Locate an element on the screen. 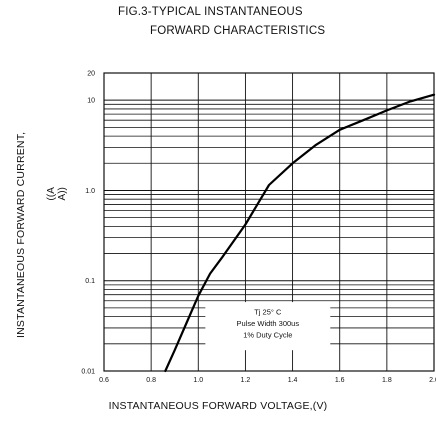 The height and width of the screenshot is (422, 436). annotation-line: 1% Duty Cycle is located at coordinates (267, 335).